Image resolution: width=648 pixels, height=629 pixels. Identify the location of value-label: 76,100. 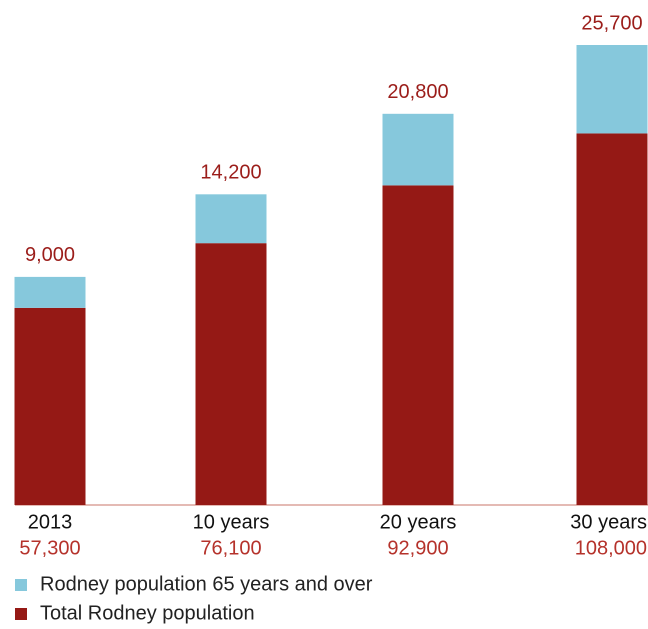
(230, 548).